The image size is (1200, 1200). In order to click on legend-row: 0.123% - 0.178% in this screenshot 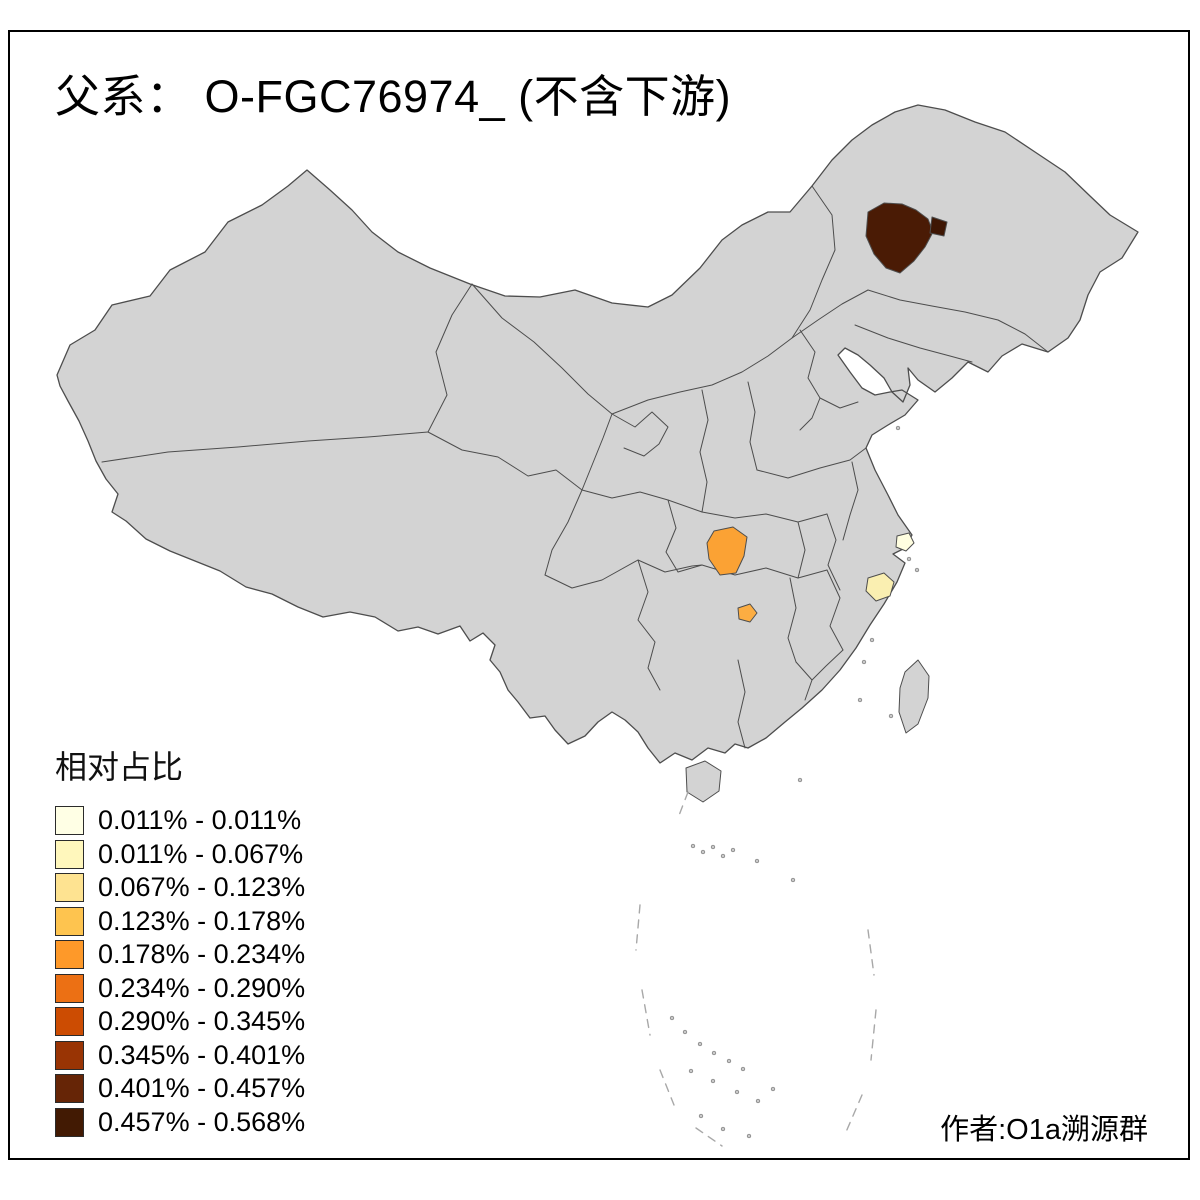, I will do `click(180, 922)`.